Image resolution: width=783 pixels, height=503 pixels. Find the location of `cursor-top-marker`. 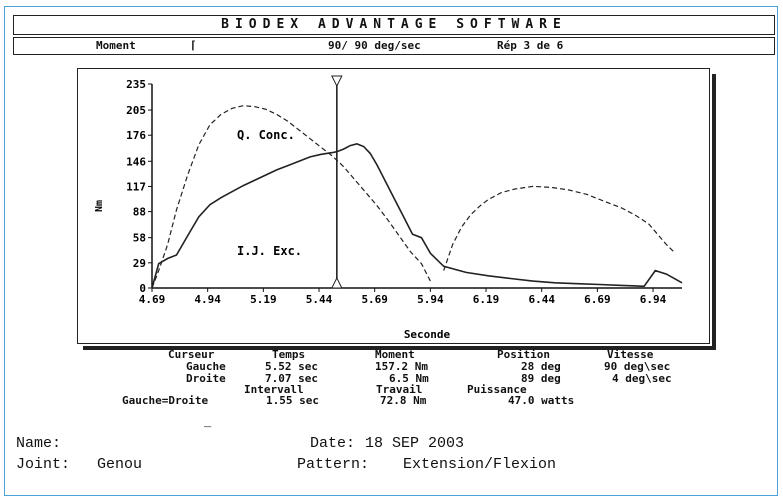

cursor-top-marker is located at coordinates (337, 81).